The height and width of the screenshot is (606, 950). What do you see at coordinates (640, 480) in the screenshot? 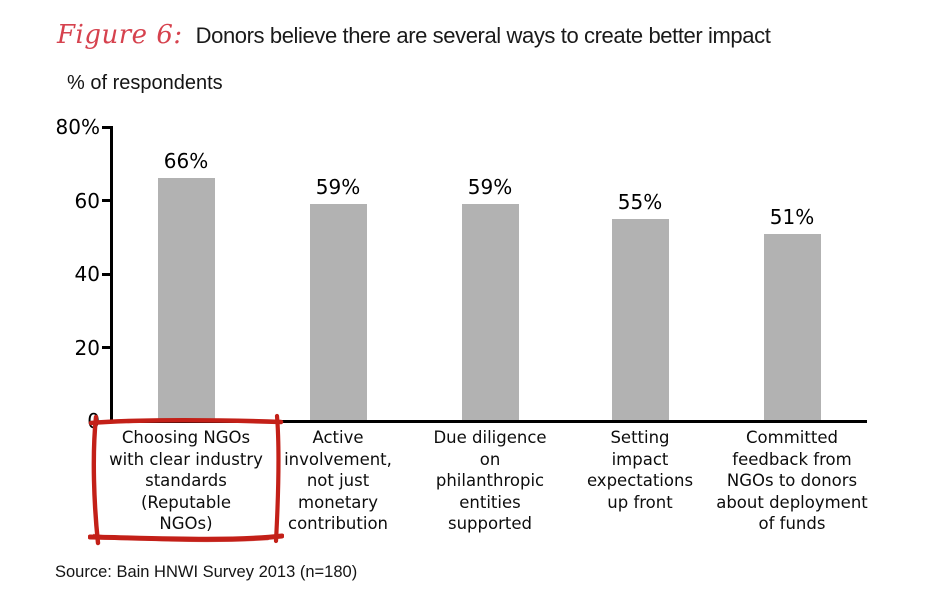
I see `category-label-line: expectations` at bounding box center [640, 480].